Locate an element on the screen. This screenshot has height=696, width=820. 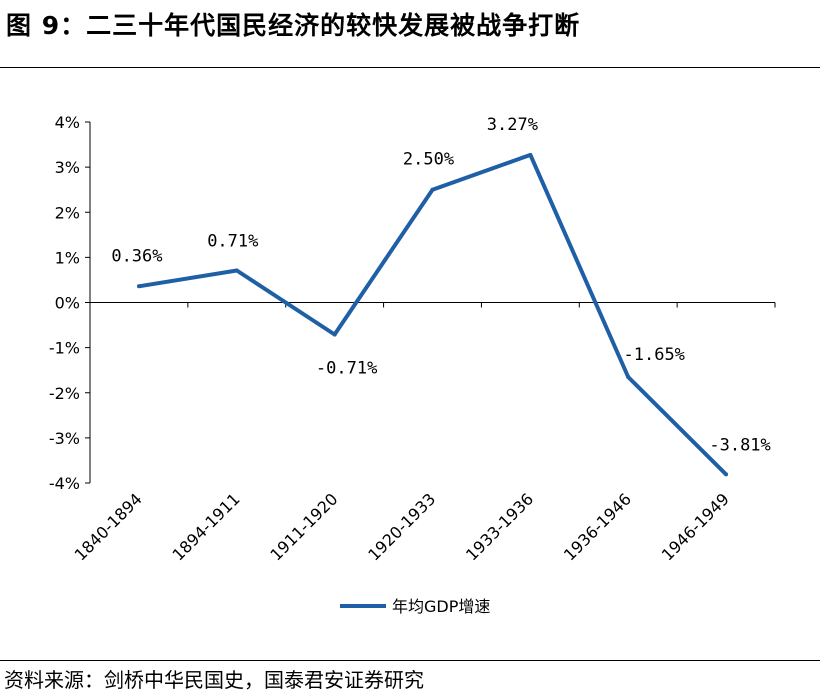
x-tick-label: 1894-1911 is located at coordinates (206, 526).